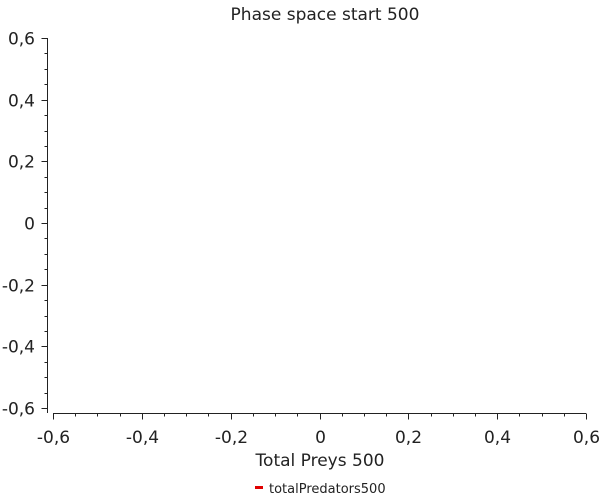 The height and width of the screenshot is (504, 600). What do you see at coordinates (18, 348) in the screenshot?
I see `y-tick-label: -0,4` at bounding box center [18, 348].